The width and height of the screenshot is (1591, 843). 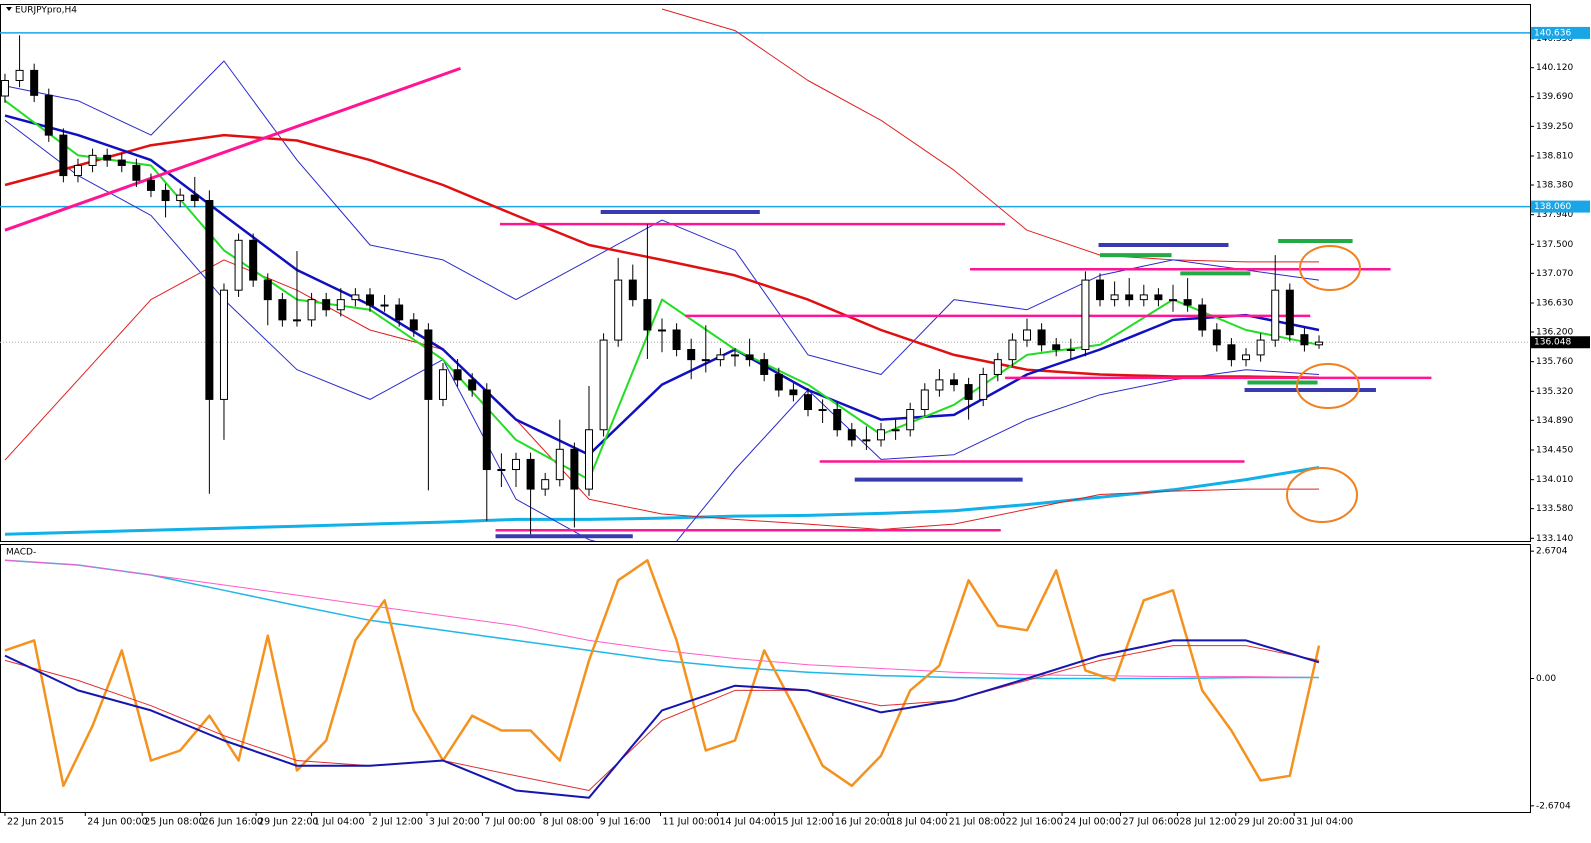 I want to click on ellipse-annotation, so click(x=1328, y=386).